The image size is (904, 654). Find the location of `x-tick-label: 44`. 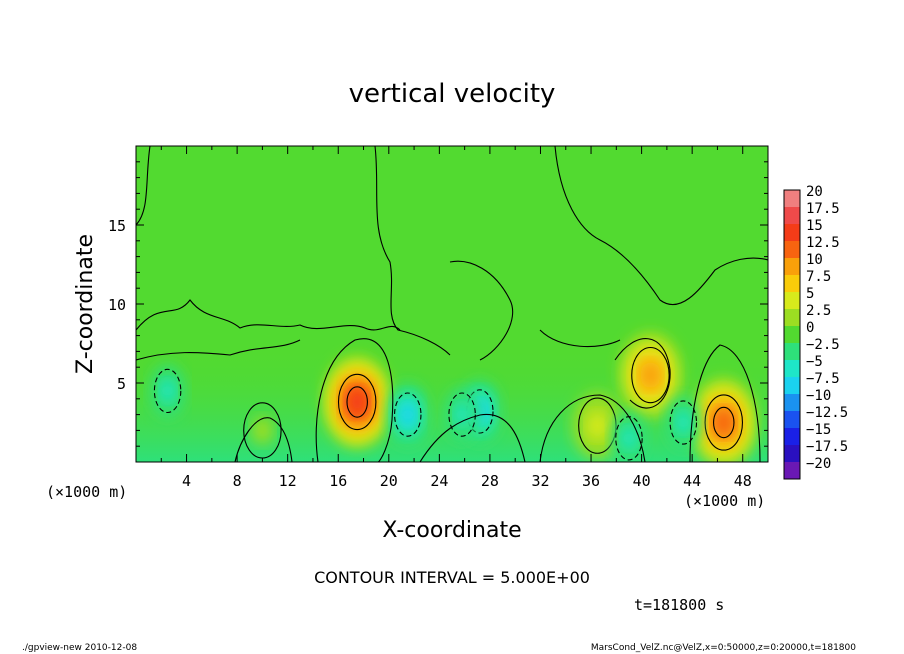

x-tick-label: 44 is located at coordinates (692, 481).